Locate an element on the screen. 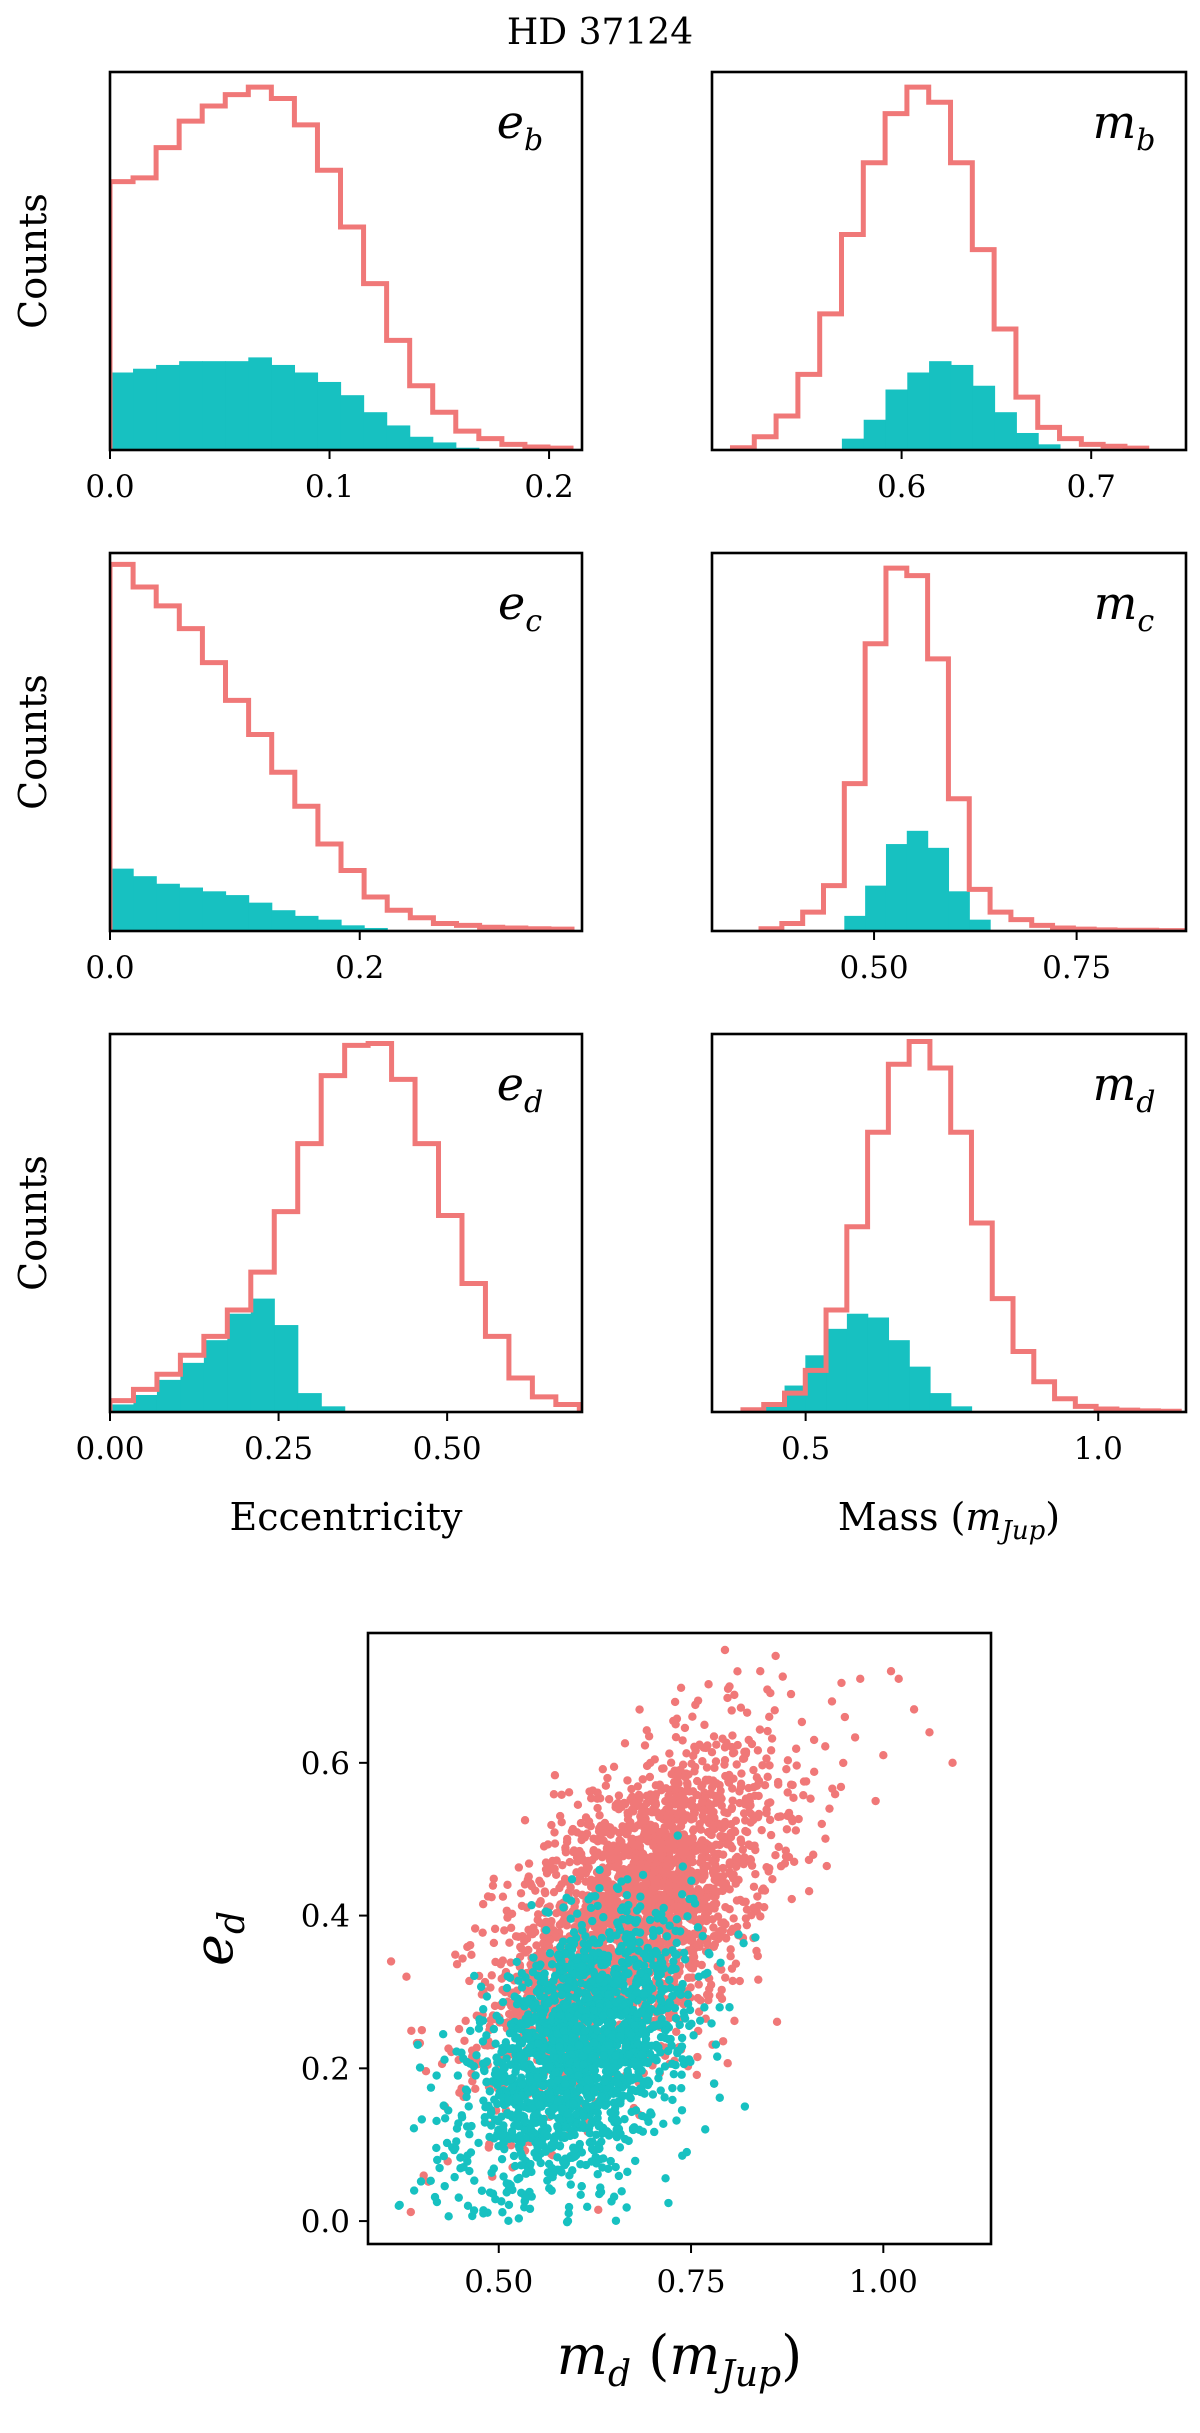  panel-label: md is located at coordinates (1124, 1088).